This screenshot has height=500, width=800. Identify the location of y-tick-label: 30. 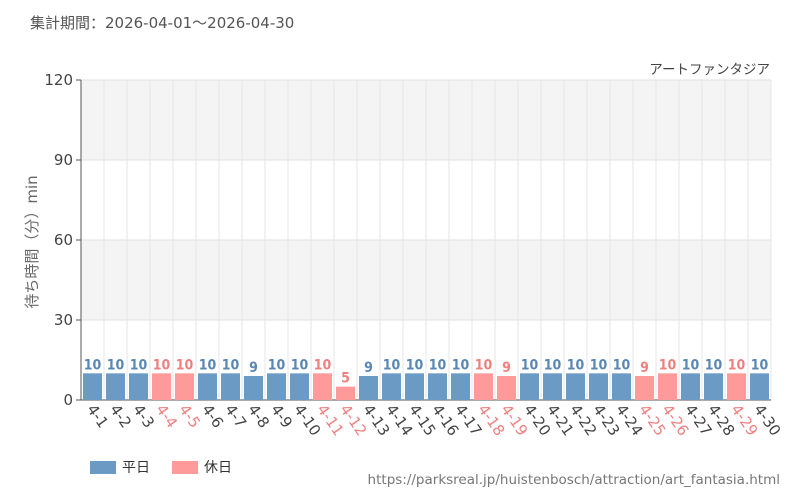
(63, 320).